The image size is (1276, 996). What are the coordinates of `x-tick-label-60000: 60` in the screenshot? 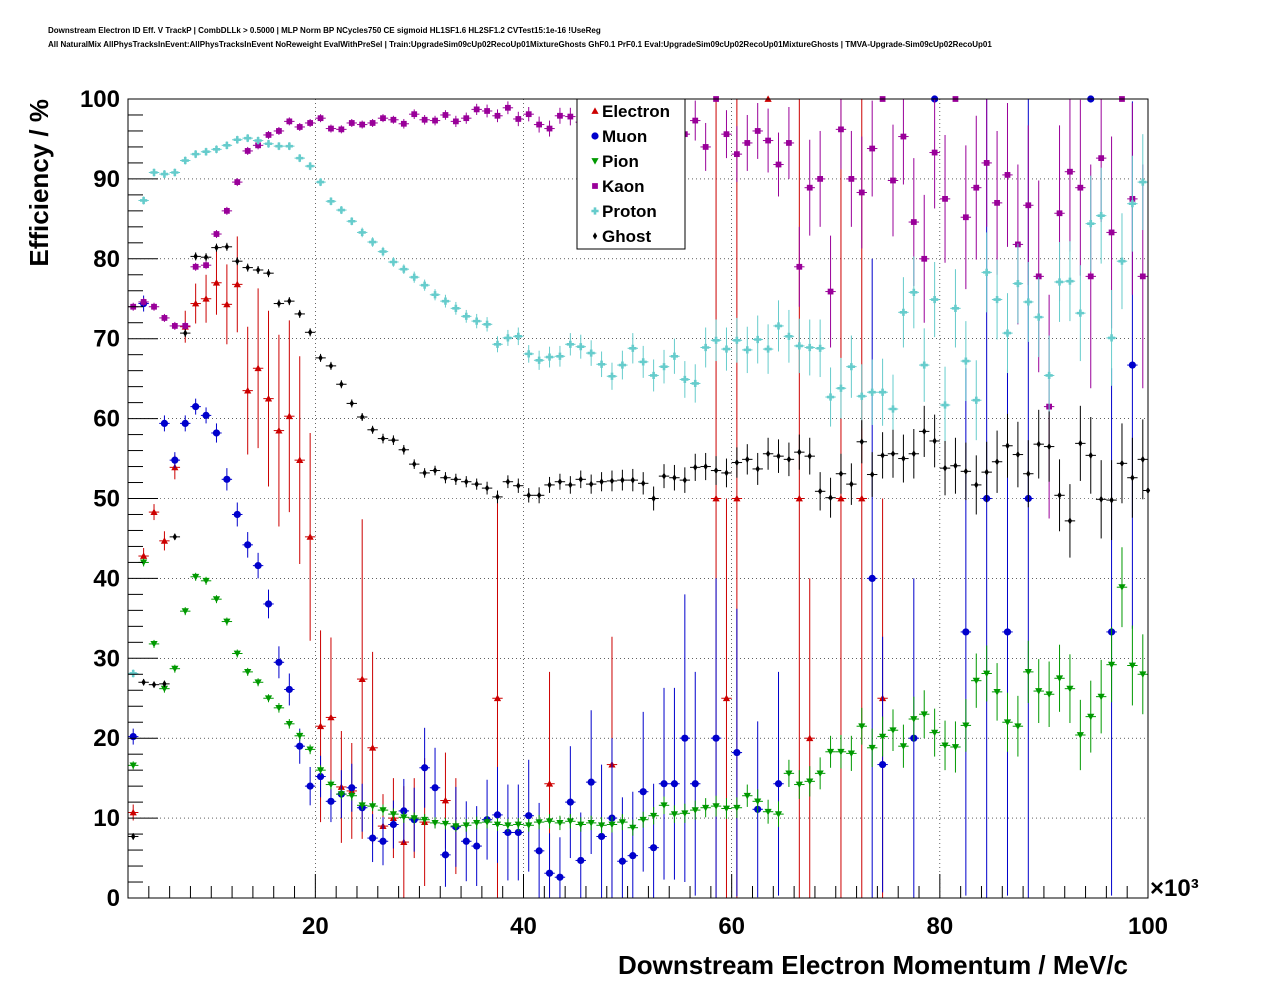 It's located at (731, 926).